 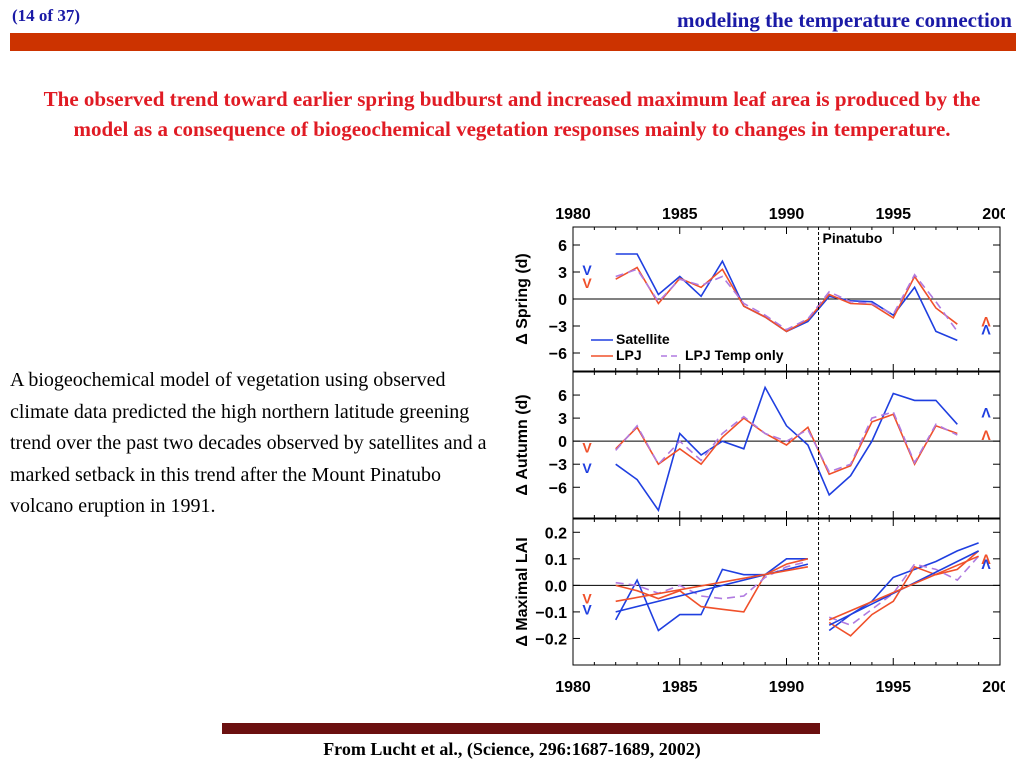 What do you see at coordinates (993, 687) in the screenshot?
I see `x-tick-label-bottom: 2000` at bounding box center [993, 687].